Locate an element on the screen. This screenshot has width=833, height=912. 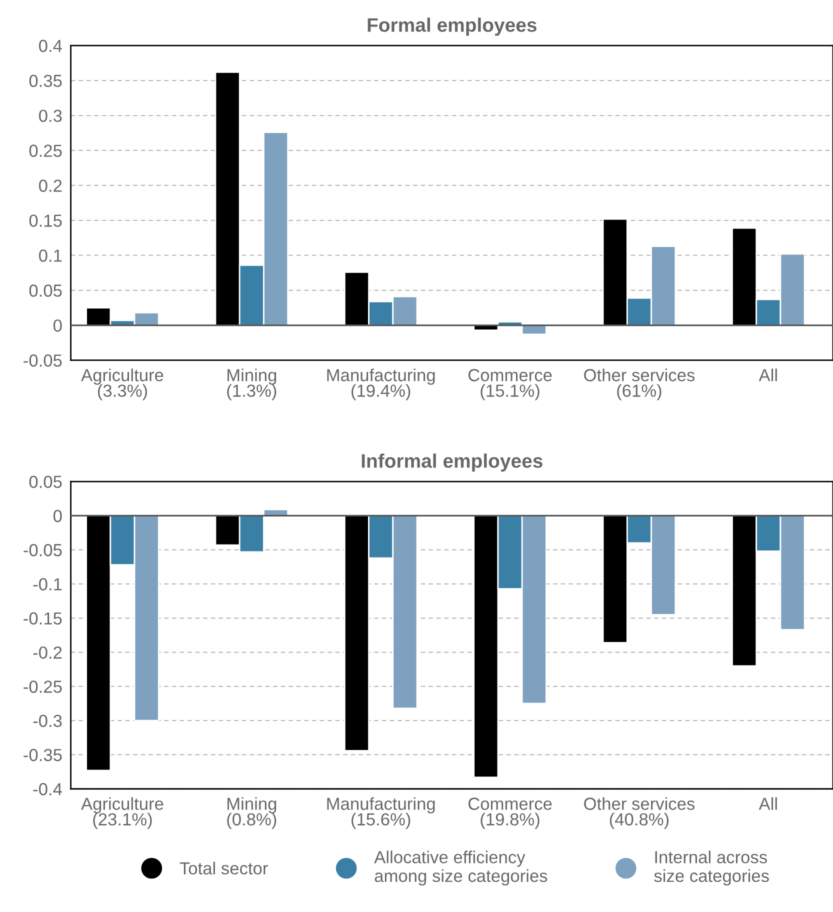
y-tick-label: 0.4 is located at coordinates (50, 46).